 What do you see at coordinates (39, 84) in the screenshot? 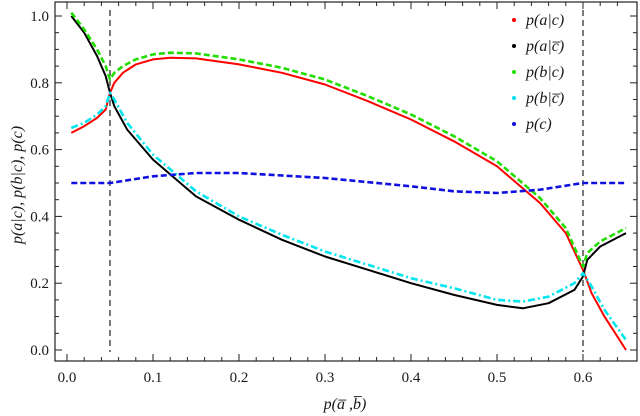
I see `y-tick-label: 0.8` at bounding box center [39, 84].